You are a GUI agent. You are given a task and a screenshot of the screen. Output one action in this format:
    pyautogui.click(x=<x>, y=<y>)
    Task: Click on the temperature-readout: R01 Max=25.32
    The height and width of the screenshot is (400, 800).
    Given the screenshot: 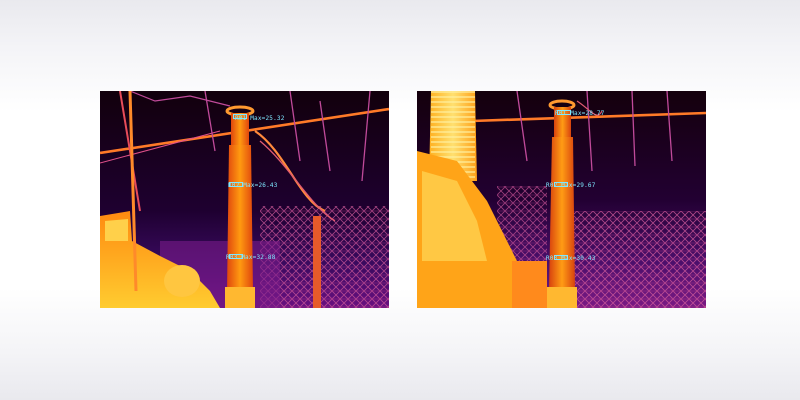 What is the action you would take?
    pyautogui.click(x=260, y=118)
    